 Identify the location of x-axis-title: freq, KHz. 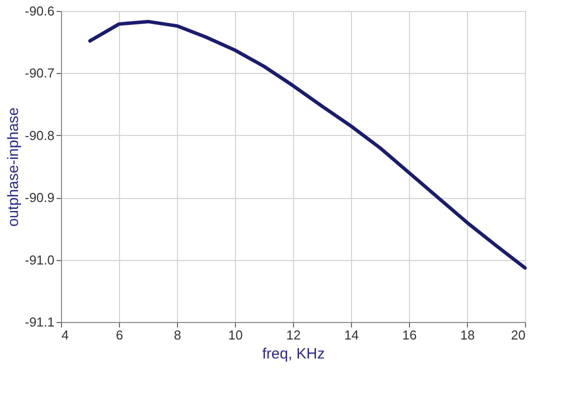
(293, 354).